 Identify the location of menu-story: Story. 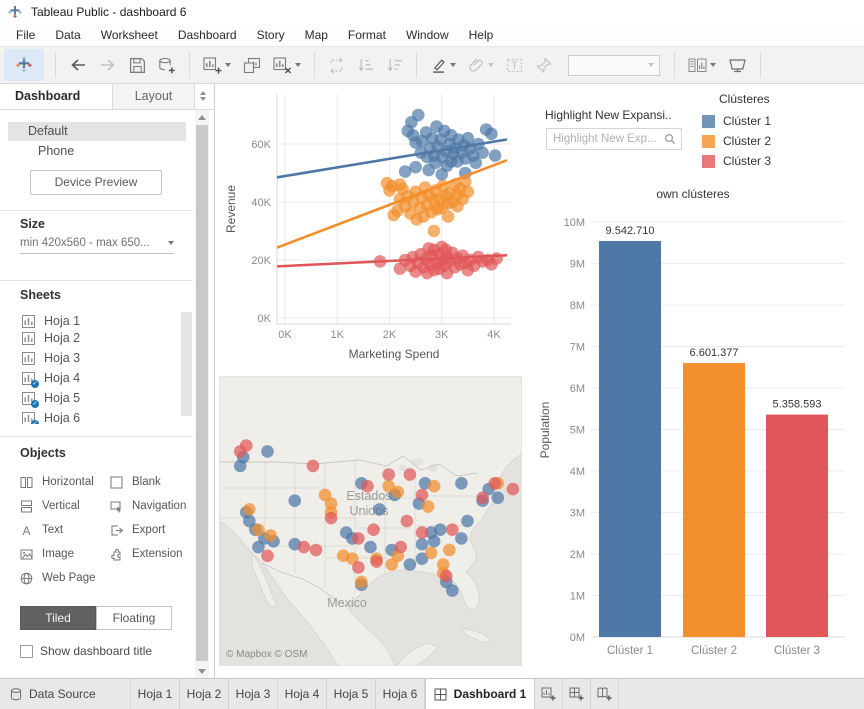
(270, 35).